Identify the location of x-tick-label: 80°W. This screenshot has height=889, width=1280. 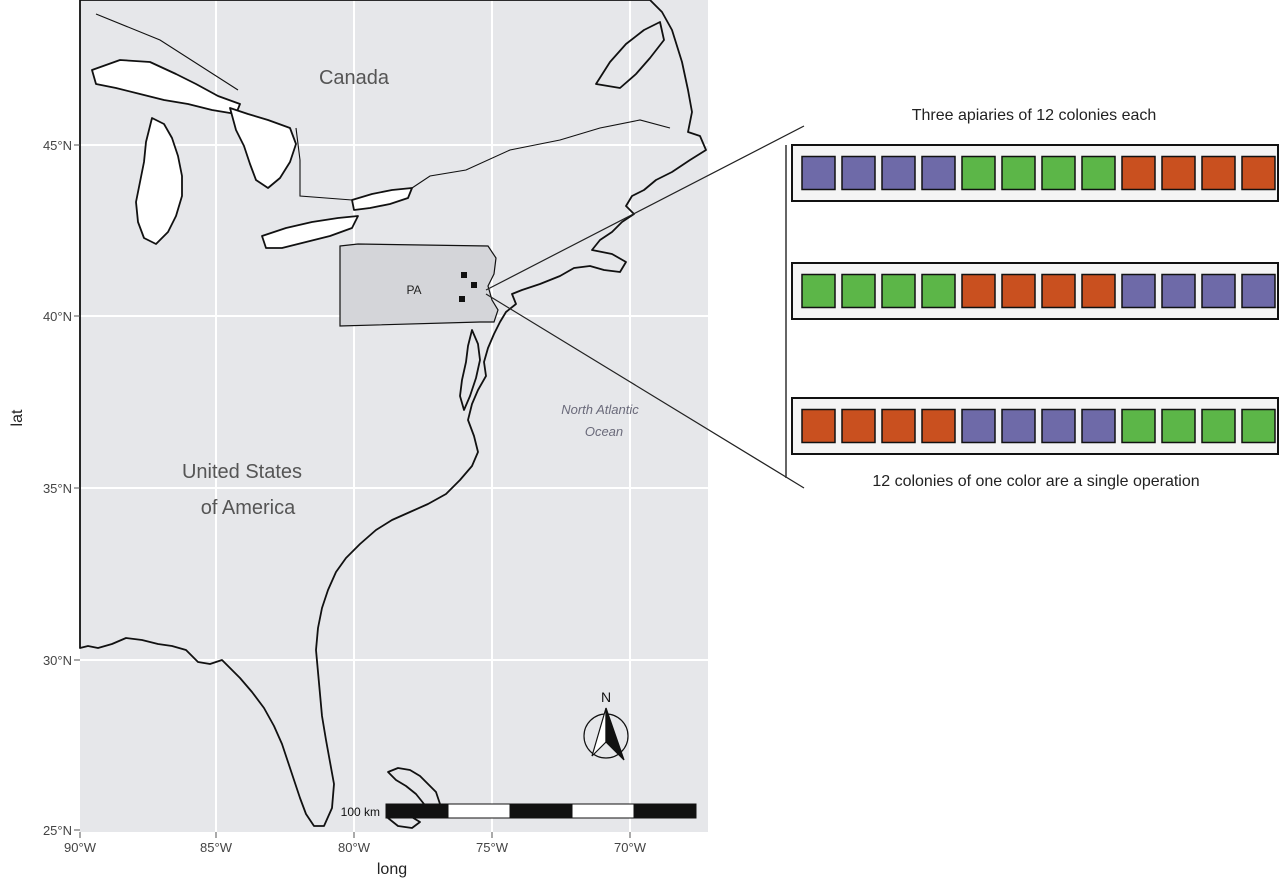
(354, 847).